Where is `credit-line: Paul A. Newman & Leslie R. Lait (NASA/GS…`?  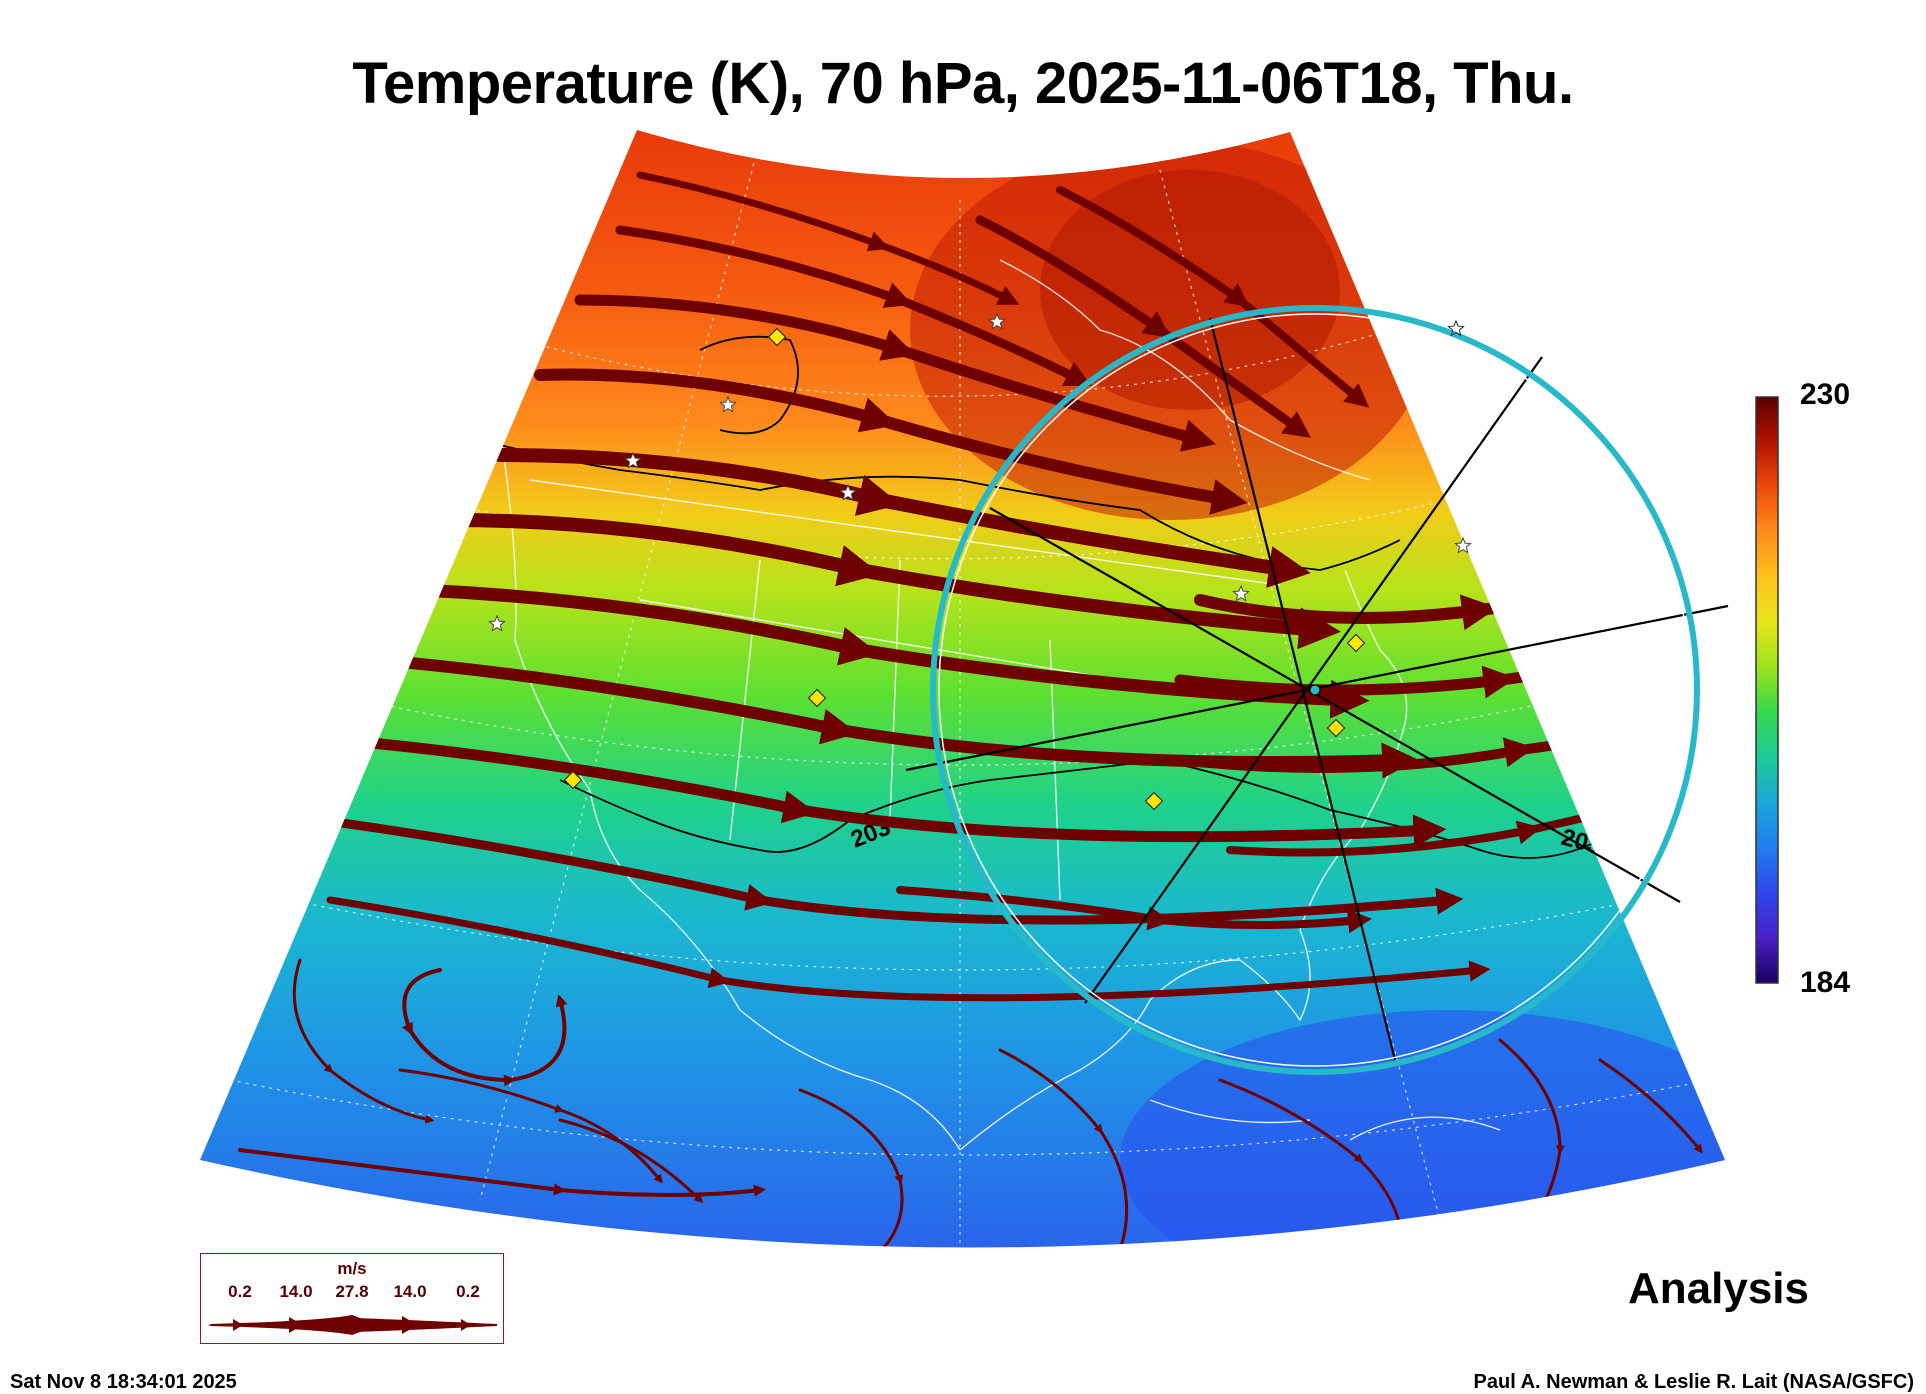
credit-line: Paul A. Newman & Leslie R. Lait (NASA/GS… is located at coordinates (1693, 1382).